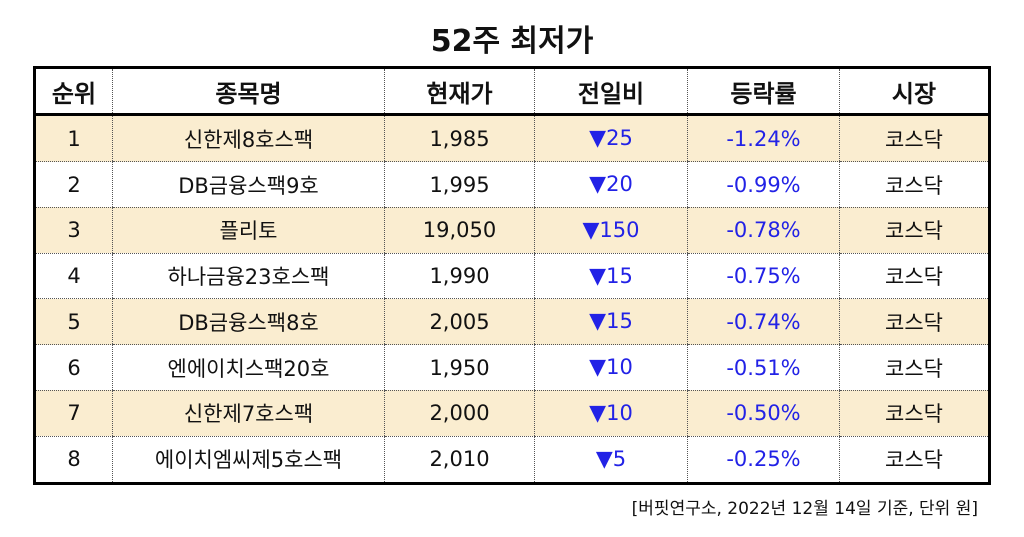  I want to click on rank-cell: 3, so click(73, 230).